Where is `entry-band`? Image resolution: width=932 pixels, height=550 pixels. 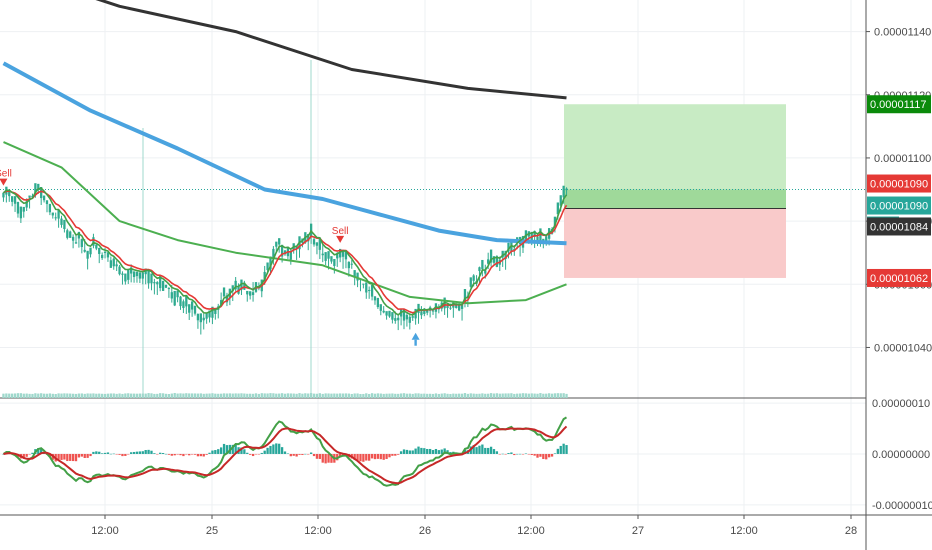 entry-band is located at coordinates (675, 199).